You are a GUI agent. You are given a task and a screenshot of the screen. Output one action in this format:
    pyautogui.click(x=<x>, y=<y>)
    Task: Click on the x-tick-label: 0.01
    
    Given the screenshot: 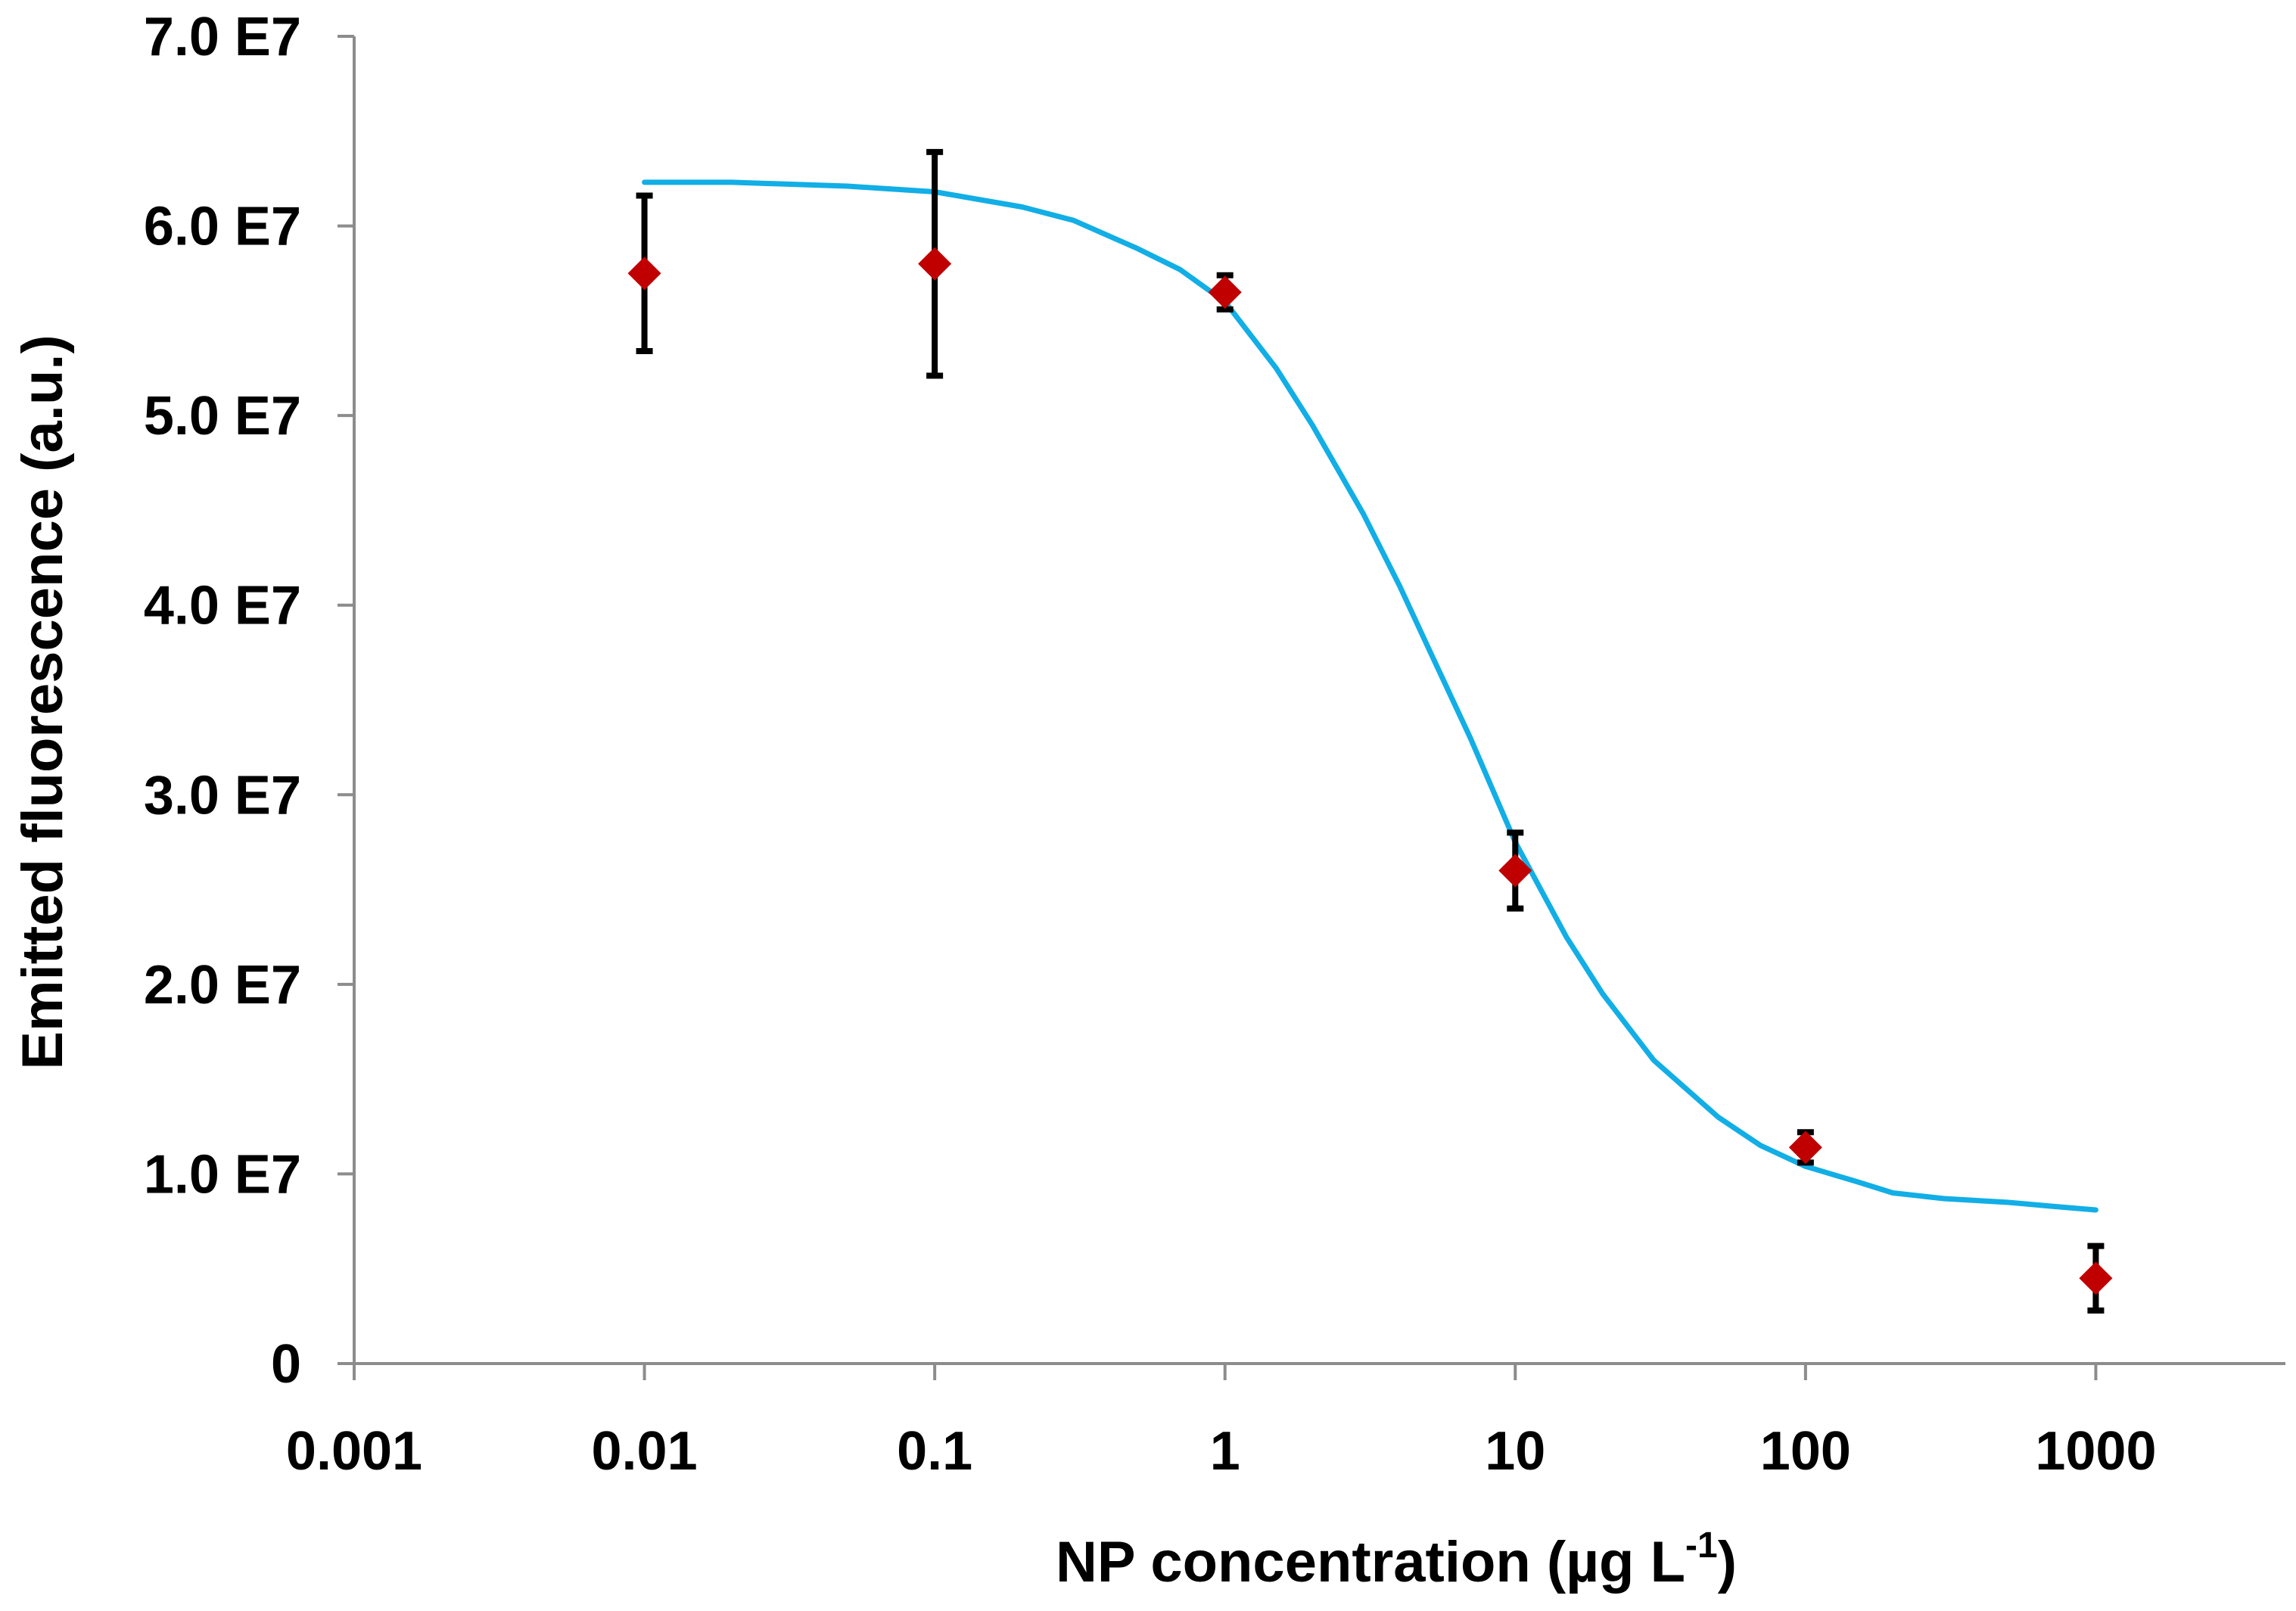 What is the action you would take?
    pyautogui.click(x=645, y=1451)
    